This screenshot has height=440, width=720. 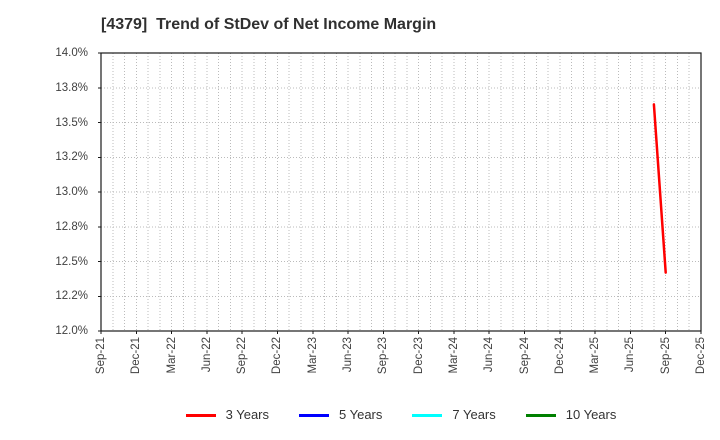 What do you see at coordinates (630, 355) in the screenshot?
I see `x-tick-label: Jun-25` at bounding box center [630, 355].